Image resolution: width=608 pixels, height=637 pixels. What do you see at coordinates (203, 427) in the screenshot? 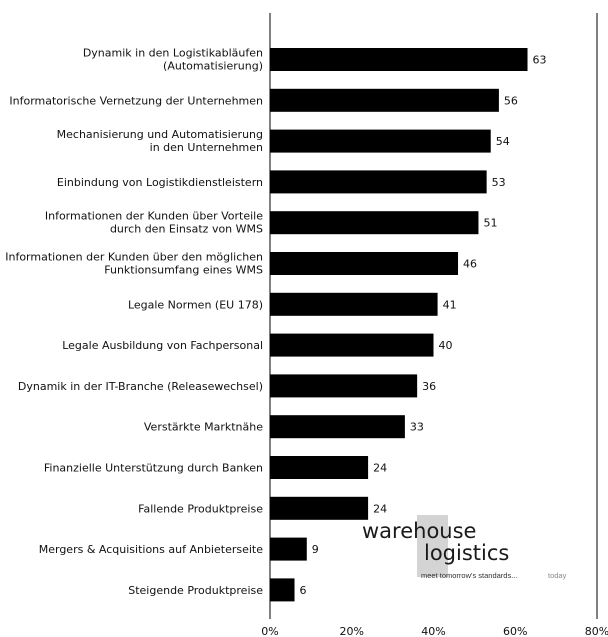
I see `category-label-10: Verstärkte Marktnähe` at bounding box center [203, 427].